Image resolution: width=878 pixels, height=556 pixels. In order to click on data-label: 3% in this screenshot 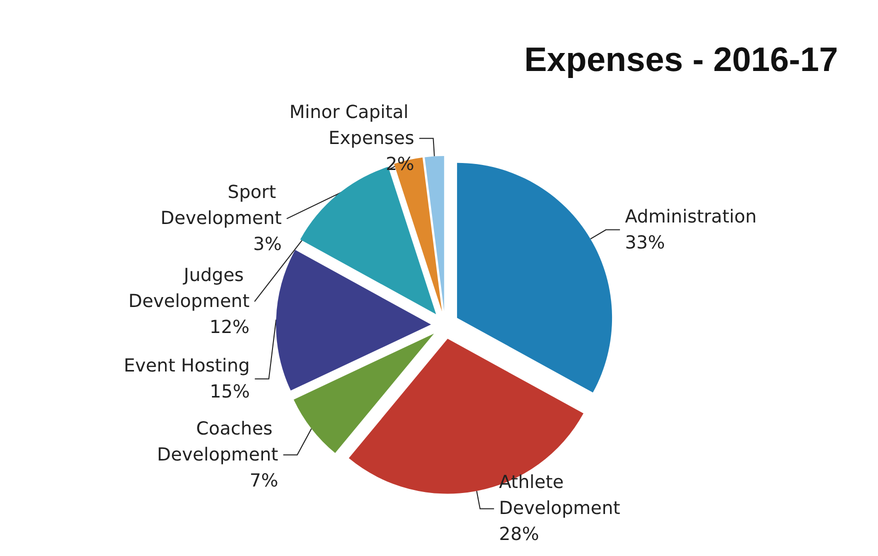, I will do `click(267, 245)`.